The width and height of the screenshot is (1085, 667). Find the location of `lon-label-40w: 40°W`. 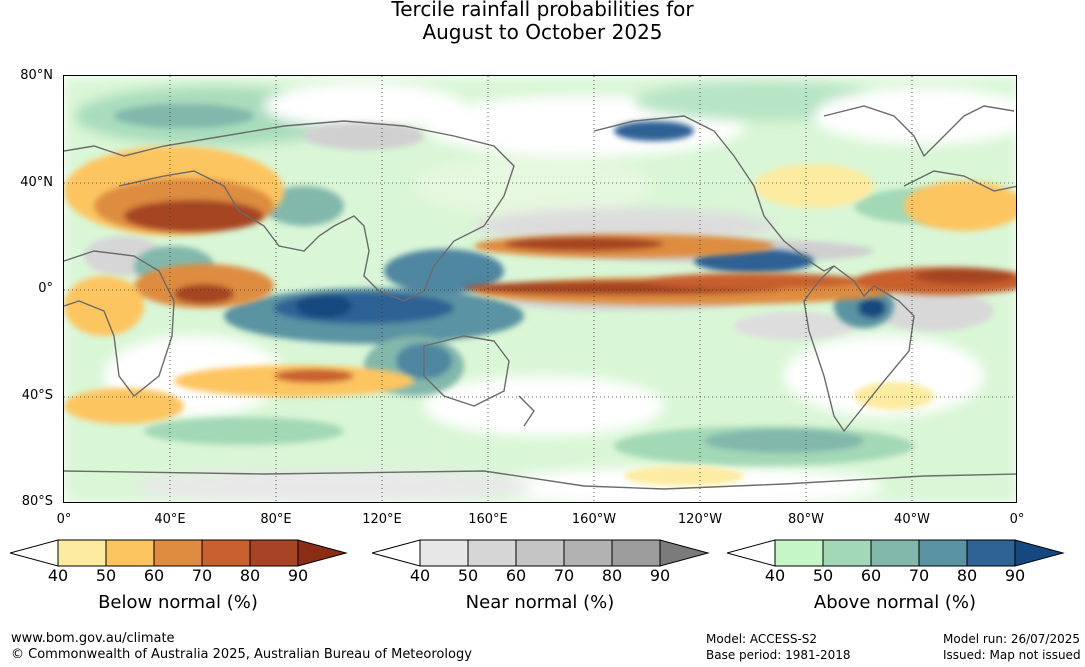

lon-label-40w: 40°W is located at coordinates (912, 519).